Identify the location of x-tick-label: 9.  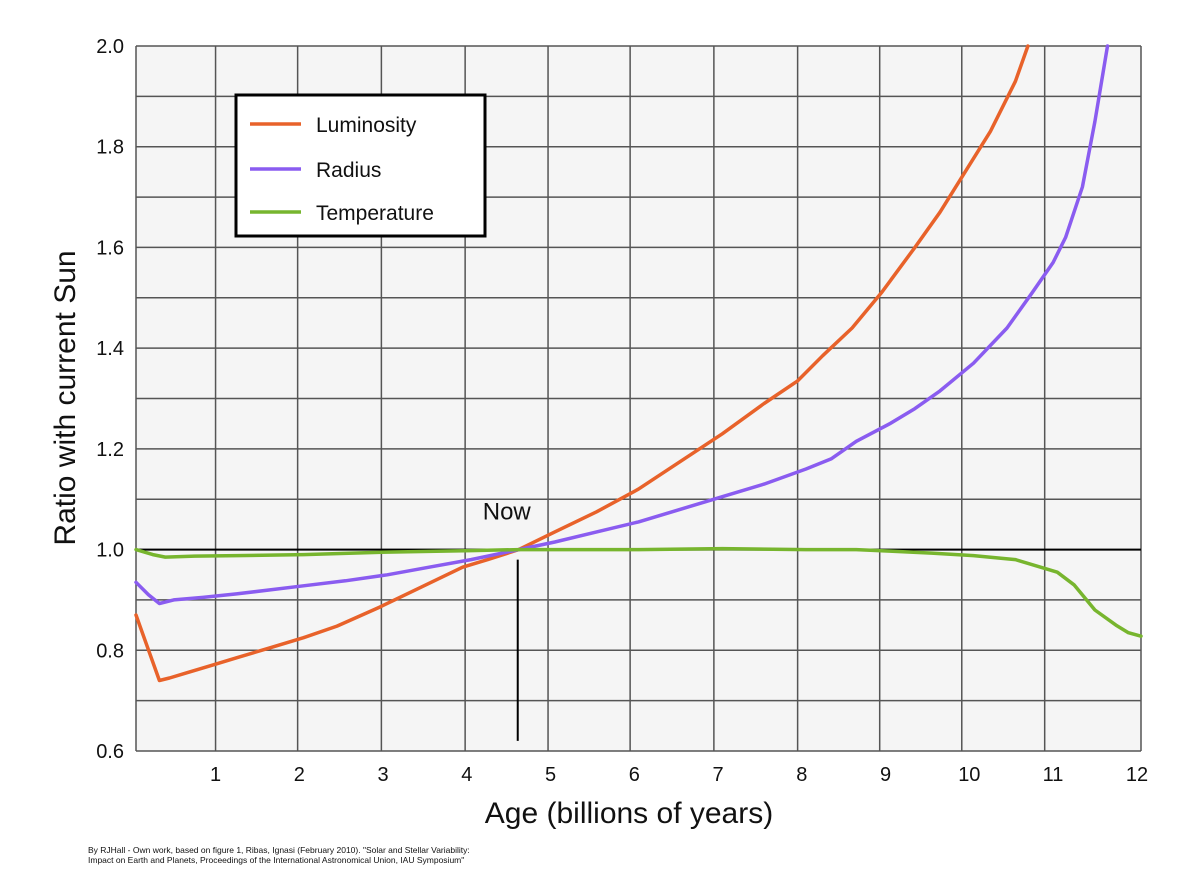
(885, 775).